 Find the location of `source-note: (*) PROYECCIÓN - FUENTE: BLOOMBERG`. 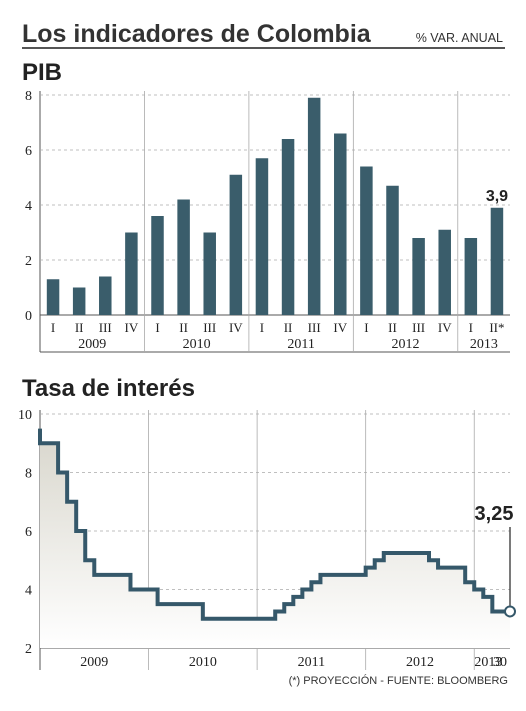

source-note: (*) PROYECCIÓN - FUENTE: BLOOMBERG is located at coordinates (398, 680).